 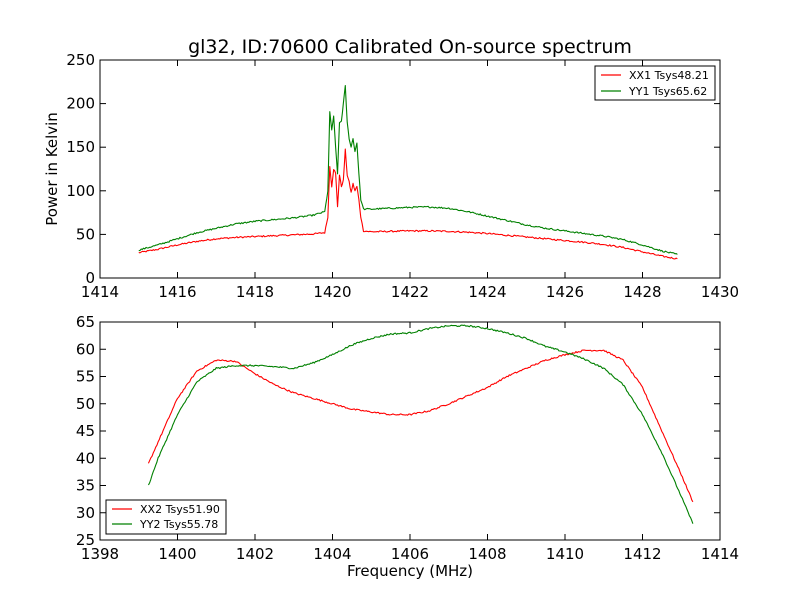 What do you see at coordinates (332, 292) in the screenshot?
I see `top-x-tick-label: 1420` at bounding box center [332, 292].